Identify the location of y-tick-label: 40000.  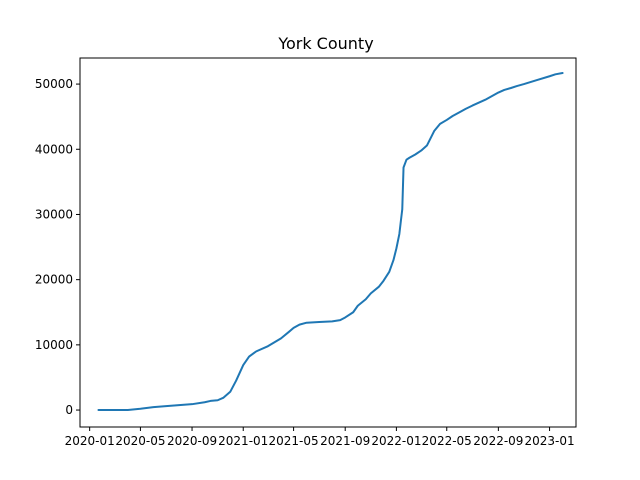
(54, 149).